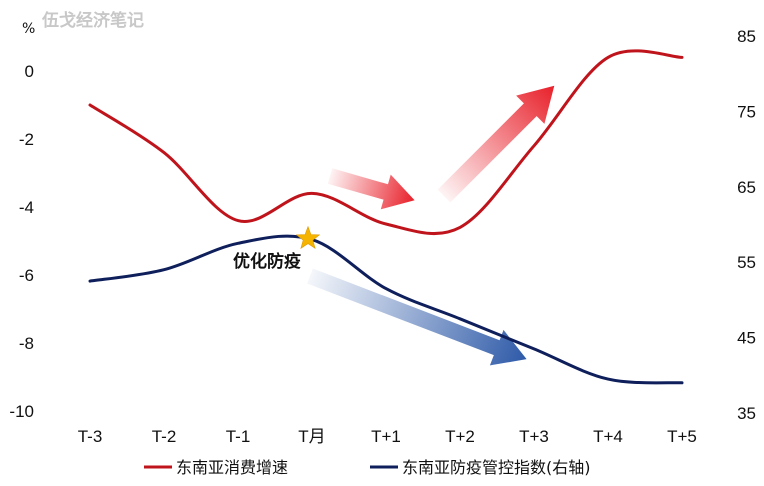 The width and height of the screenshot is (764, 486). I want to click on left-tick-label: -6, so click(26, 275).